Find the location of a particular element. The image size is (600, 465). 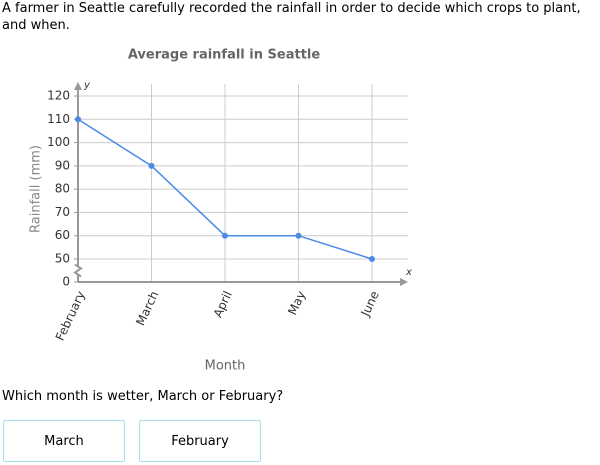

x-axis-arrow is located at coordinates (404, 282).